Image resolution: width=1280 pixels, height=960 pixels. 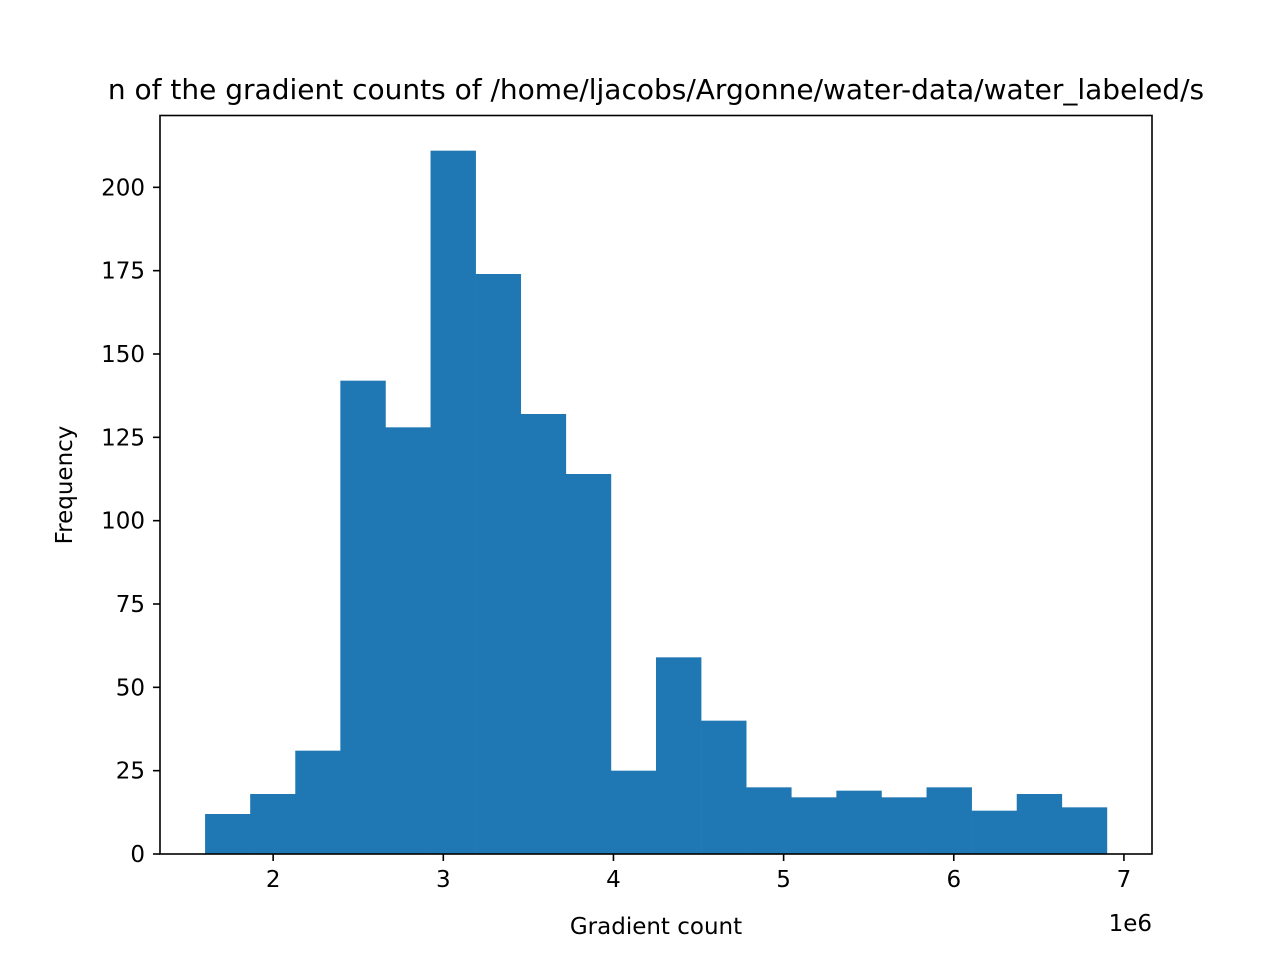 I want to click on y-tick-label: 125, so click(x=123, y=438).